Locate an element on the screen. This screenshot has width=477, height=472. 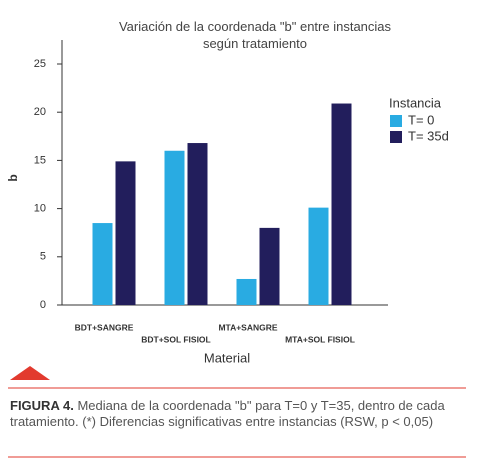
legend-title: Instancia is located at coordinates (415, 102).